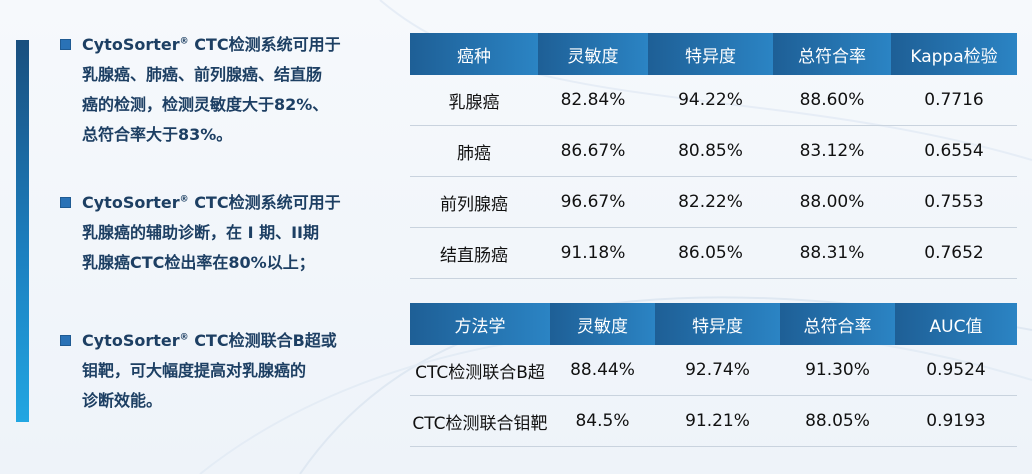 The width and height of the screenshot is (1032, 474). Describe the element at coordinates (832, 100) in the screenshot. I see `table-cell: 88.60%` at that location.